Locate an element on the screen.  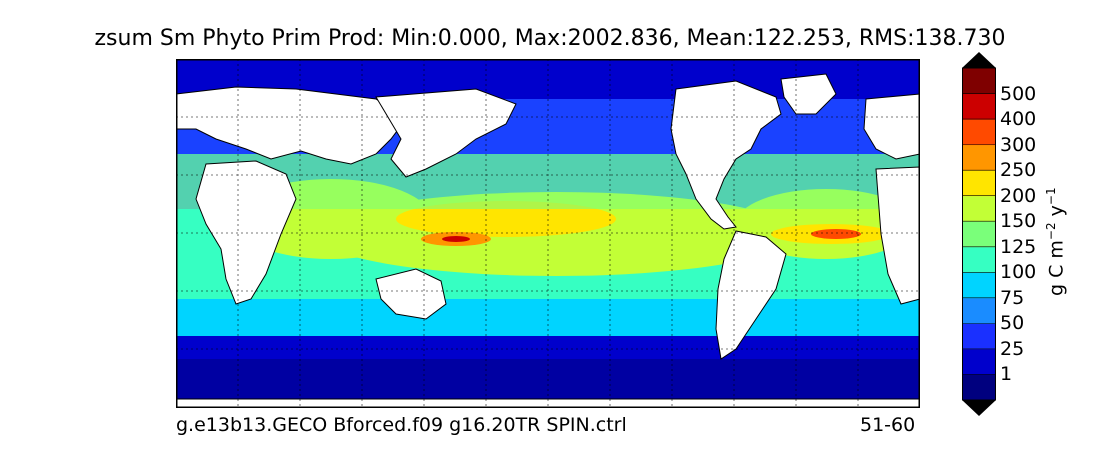
africa-right is located at coordinates (897, 235).